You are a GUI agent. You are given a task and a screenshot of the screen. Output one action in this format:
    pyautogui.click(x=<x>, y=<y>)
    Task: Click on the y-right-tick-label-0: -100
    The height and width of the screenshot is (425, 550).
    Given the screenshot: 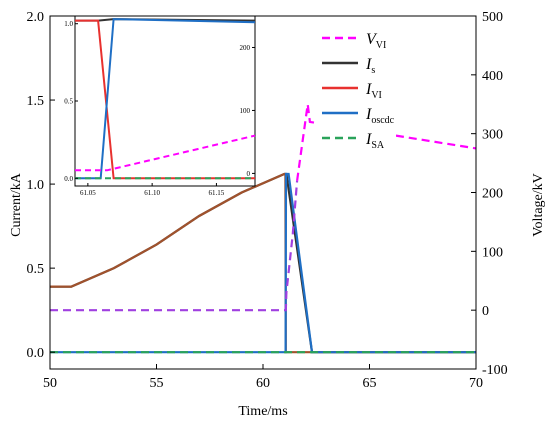 What is the action you would take?
    pyautogui.click(x=495, y=370)
    